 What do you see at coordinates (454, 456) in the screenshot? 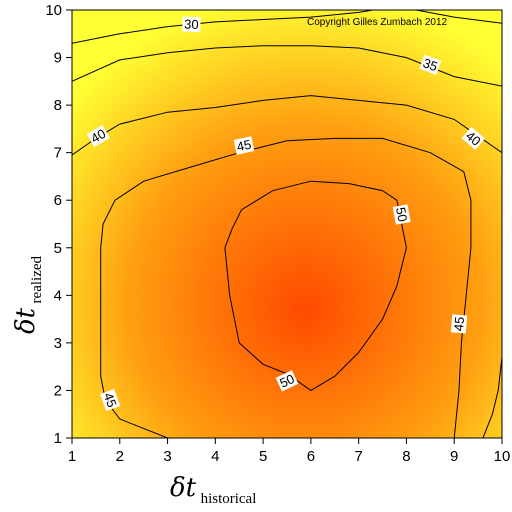
I see `x-tick-label: 9` at bounding box center [454, 456].